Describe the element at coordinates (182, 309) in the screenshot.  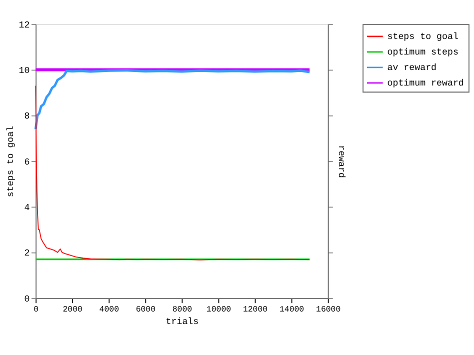
I see `x-tick-label: 8000` at that location.